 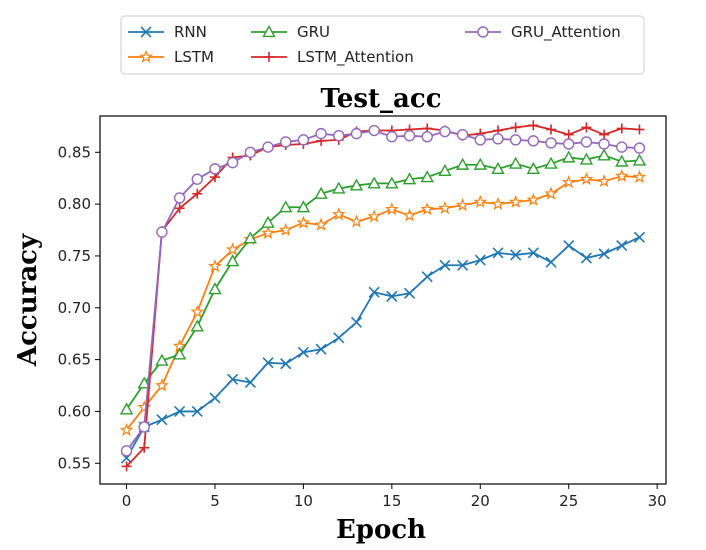 What do you see at coordinates (74, 256) in the screenshot?
I see `y-tick-label: 0.75` at bounding box center [74, 256].